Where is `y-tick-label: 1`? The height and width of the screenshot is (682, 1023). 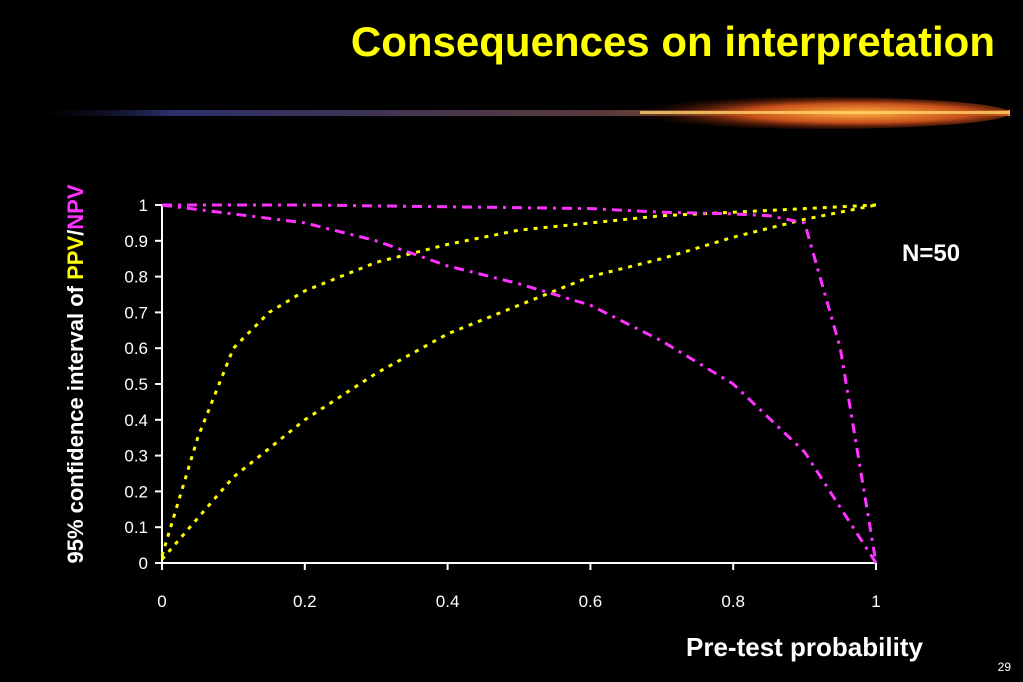
y-tick-label: 1 is located at coordinates (143, 205).